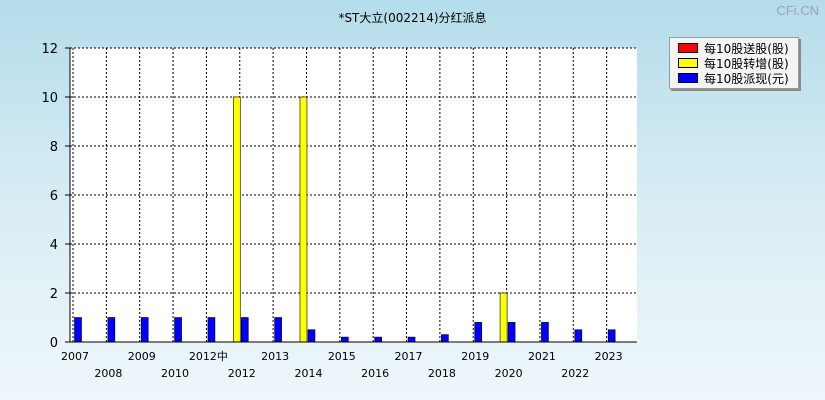  Describe the element at coordinates (746, 63) in the screenshot. I see `legend-label: 每10股转增(股)` at that location.